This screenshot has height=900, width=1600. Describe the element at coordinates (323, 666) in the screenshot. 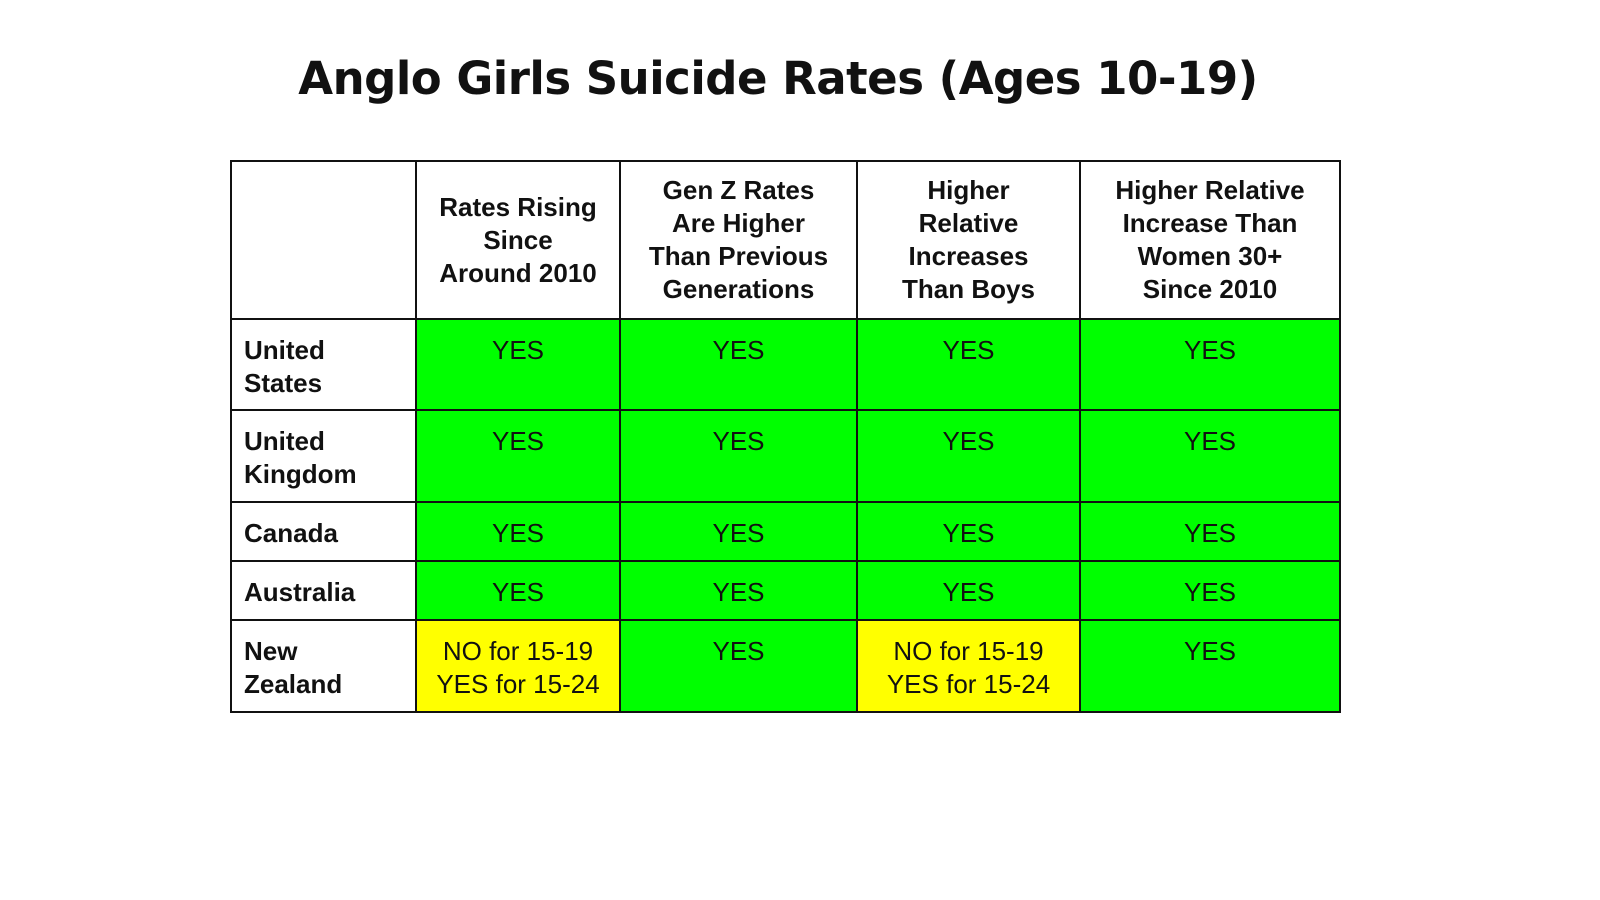

I see `row-header-country: New Zealand` at that location.